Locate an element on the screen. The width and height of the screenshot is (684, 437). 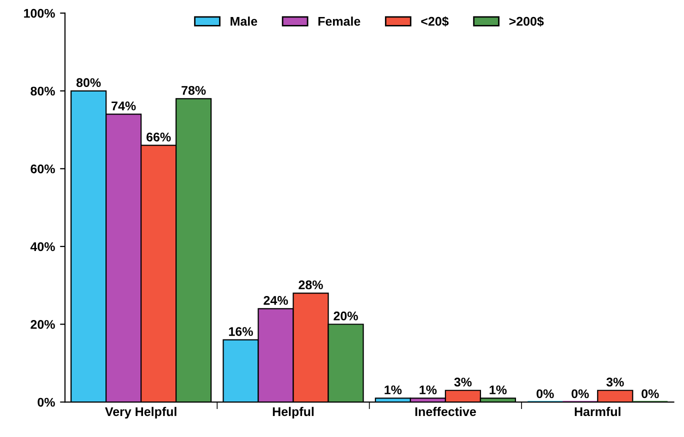
x-tick-label: Helpful is located at coordinates (293, 412).